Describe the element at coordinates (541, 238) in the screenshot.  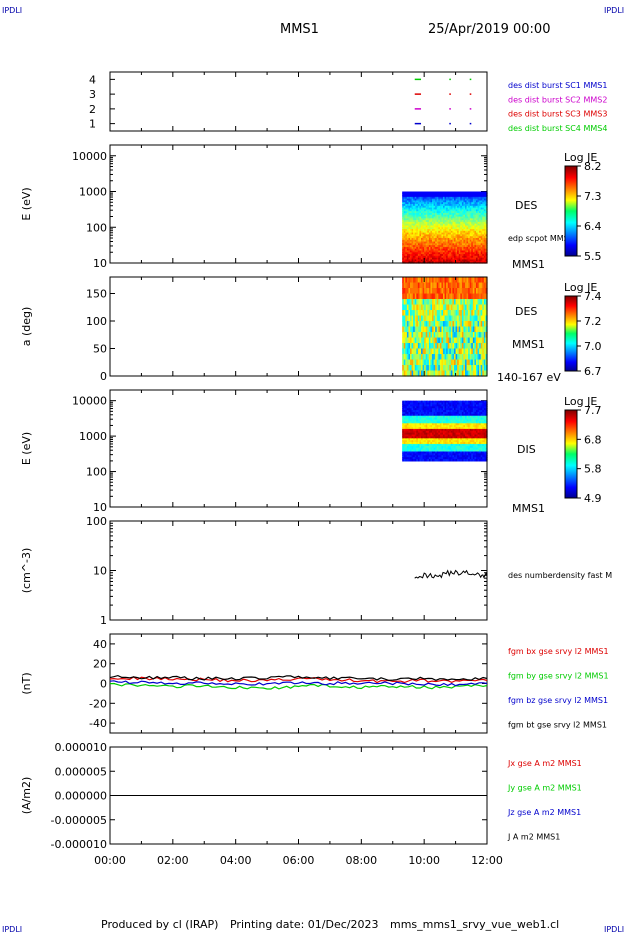
I see `des-energy-panel-scpot-label: edp scpot MMS1` at that location.